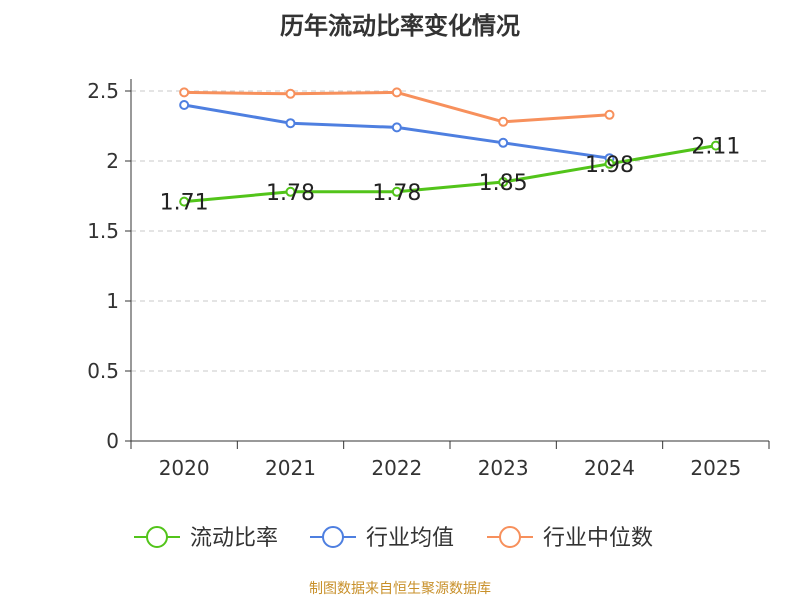 This screenshot has height=600, width=800. Describe the element at coordinates (400, 26) in the screenshot. I see `chart-title: 历年流动比率变化情况` at that location.